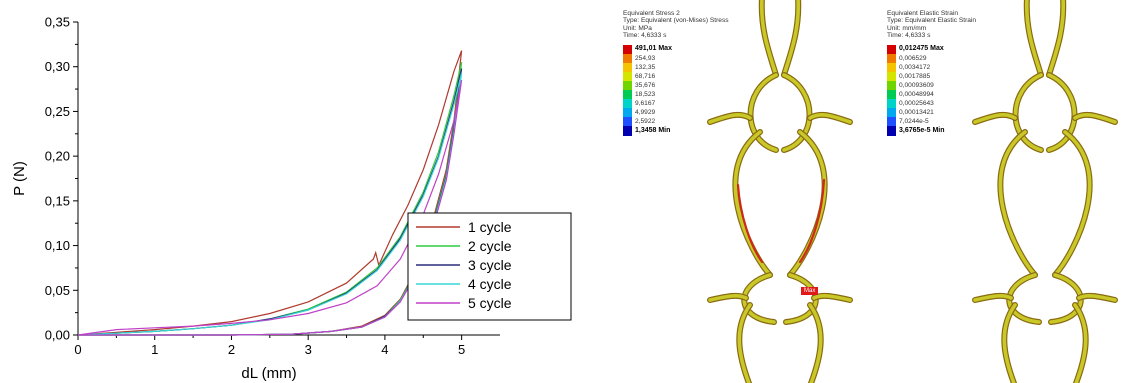  What do you see at coordinates (1045, 191) in the screenshot?
I see `strain-strut-render` at bounding box center [1045, 191].